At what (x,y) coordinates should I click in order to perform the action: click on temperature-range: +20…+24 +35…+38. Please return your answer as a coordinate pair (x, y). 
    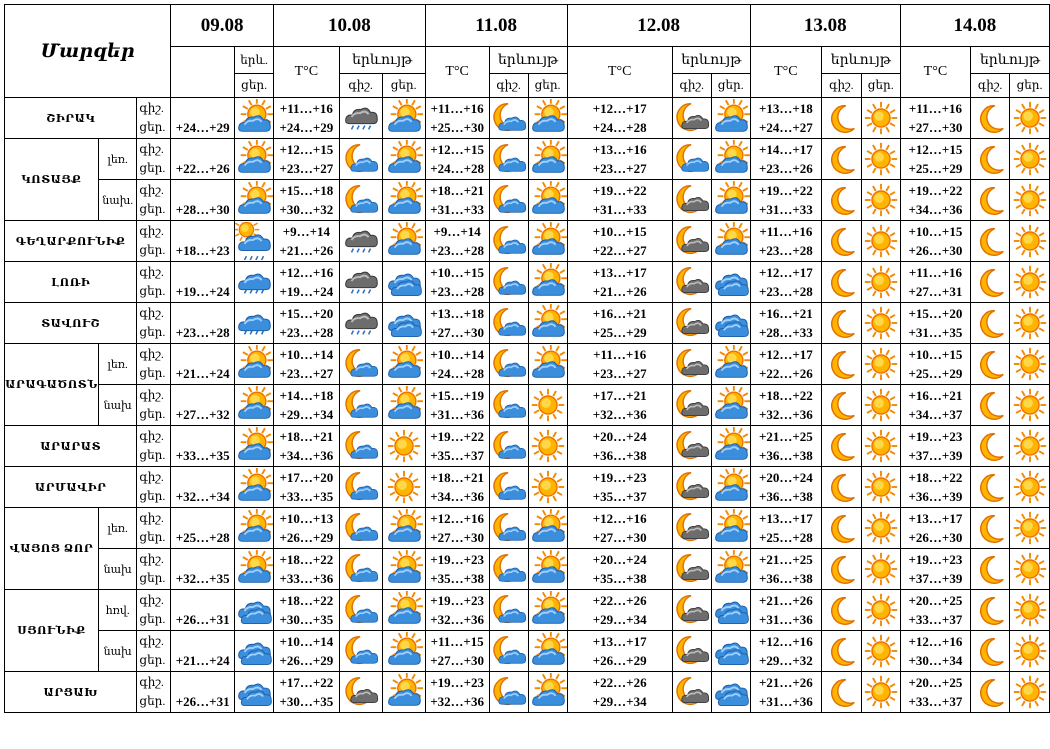
    Looking at the image, I should click on (619, 569).